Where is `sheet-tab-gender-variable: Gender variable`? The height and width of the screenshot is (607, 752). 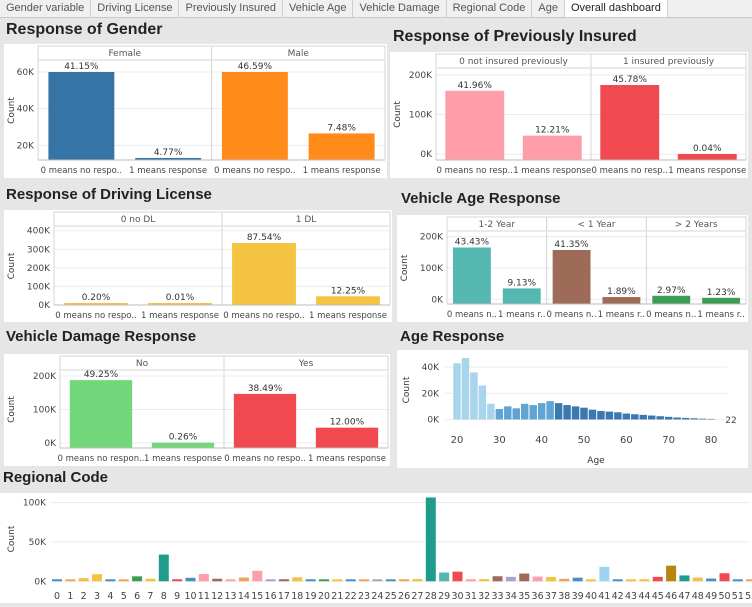 sheet-tab-gender-variable: Gender variable is located at coordinates (46, 8).